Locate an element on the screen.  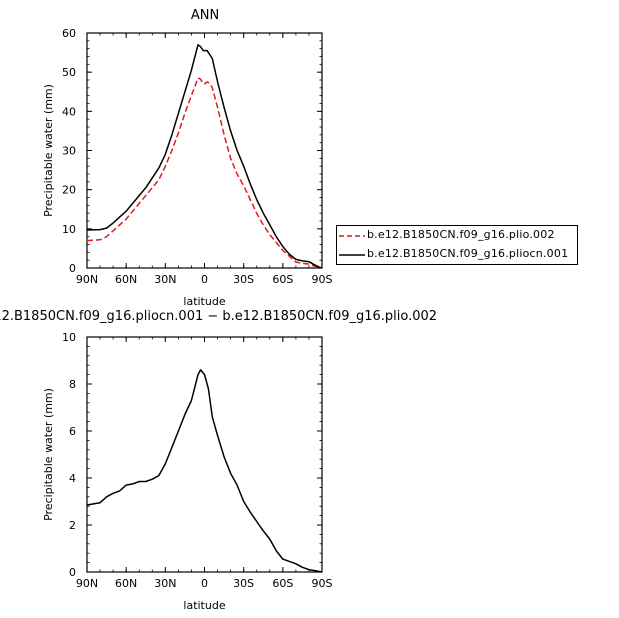
y-tick-label: 50 is located at coordinates (69, 72).